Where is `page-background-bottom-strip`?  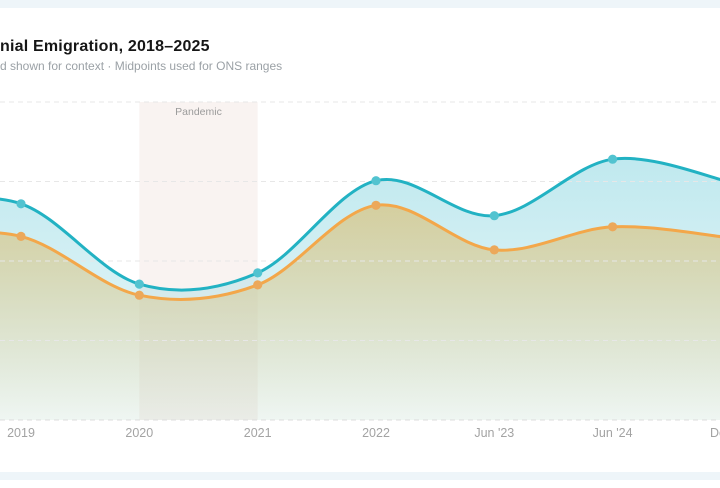
page-background-bottom-strip is located at coordinates (360, 476).